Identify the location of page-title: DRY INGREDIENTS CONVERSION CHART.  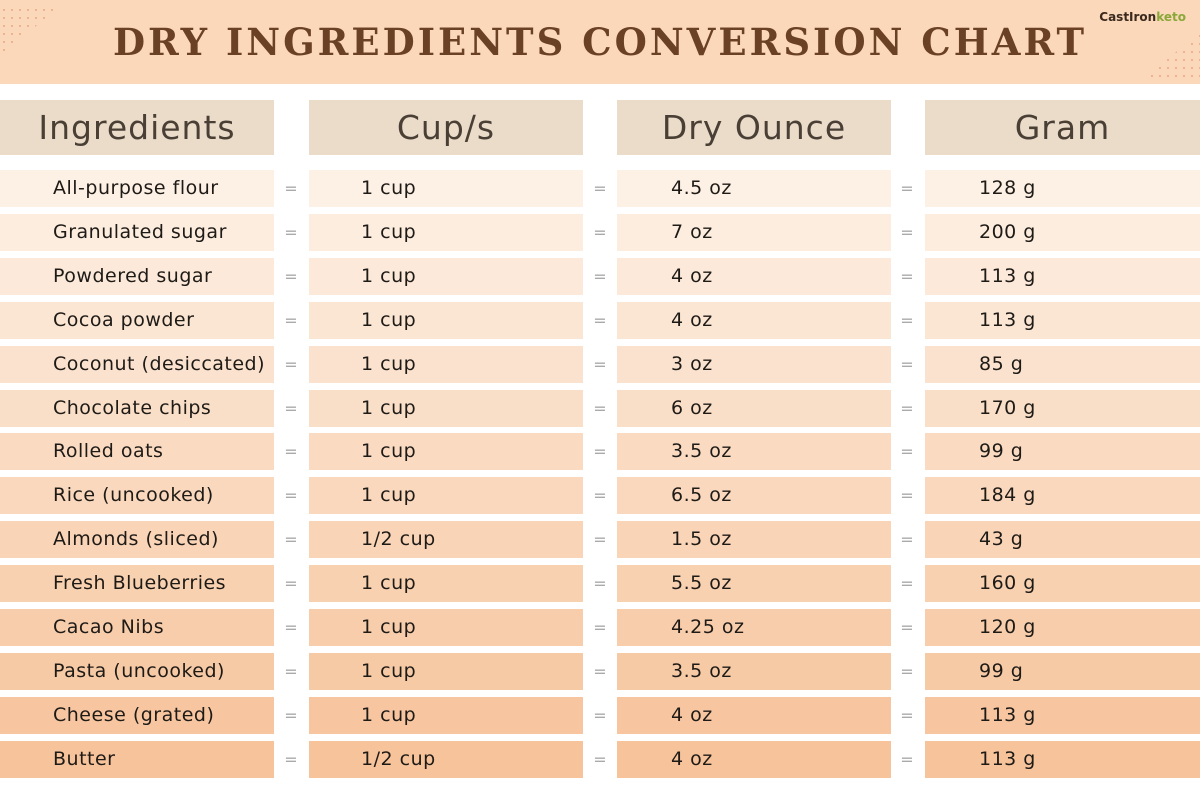
(600, 42).